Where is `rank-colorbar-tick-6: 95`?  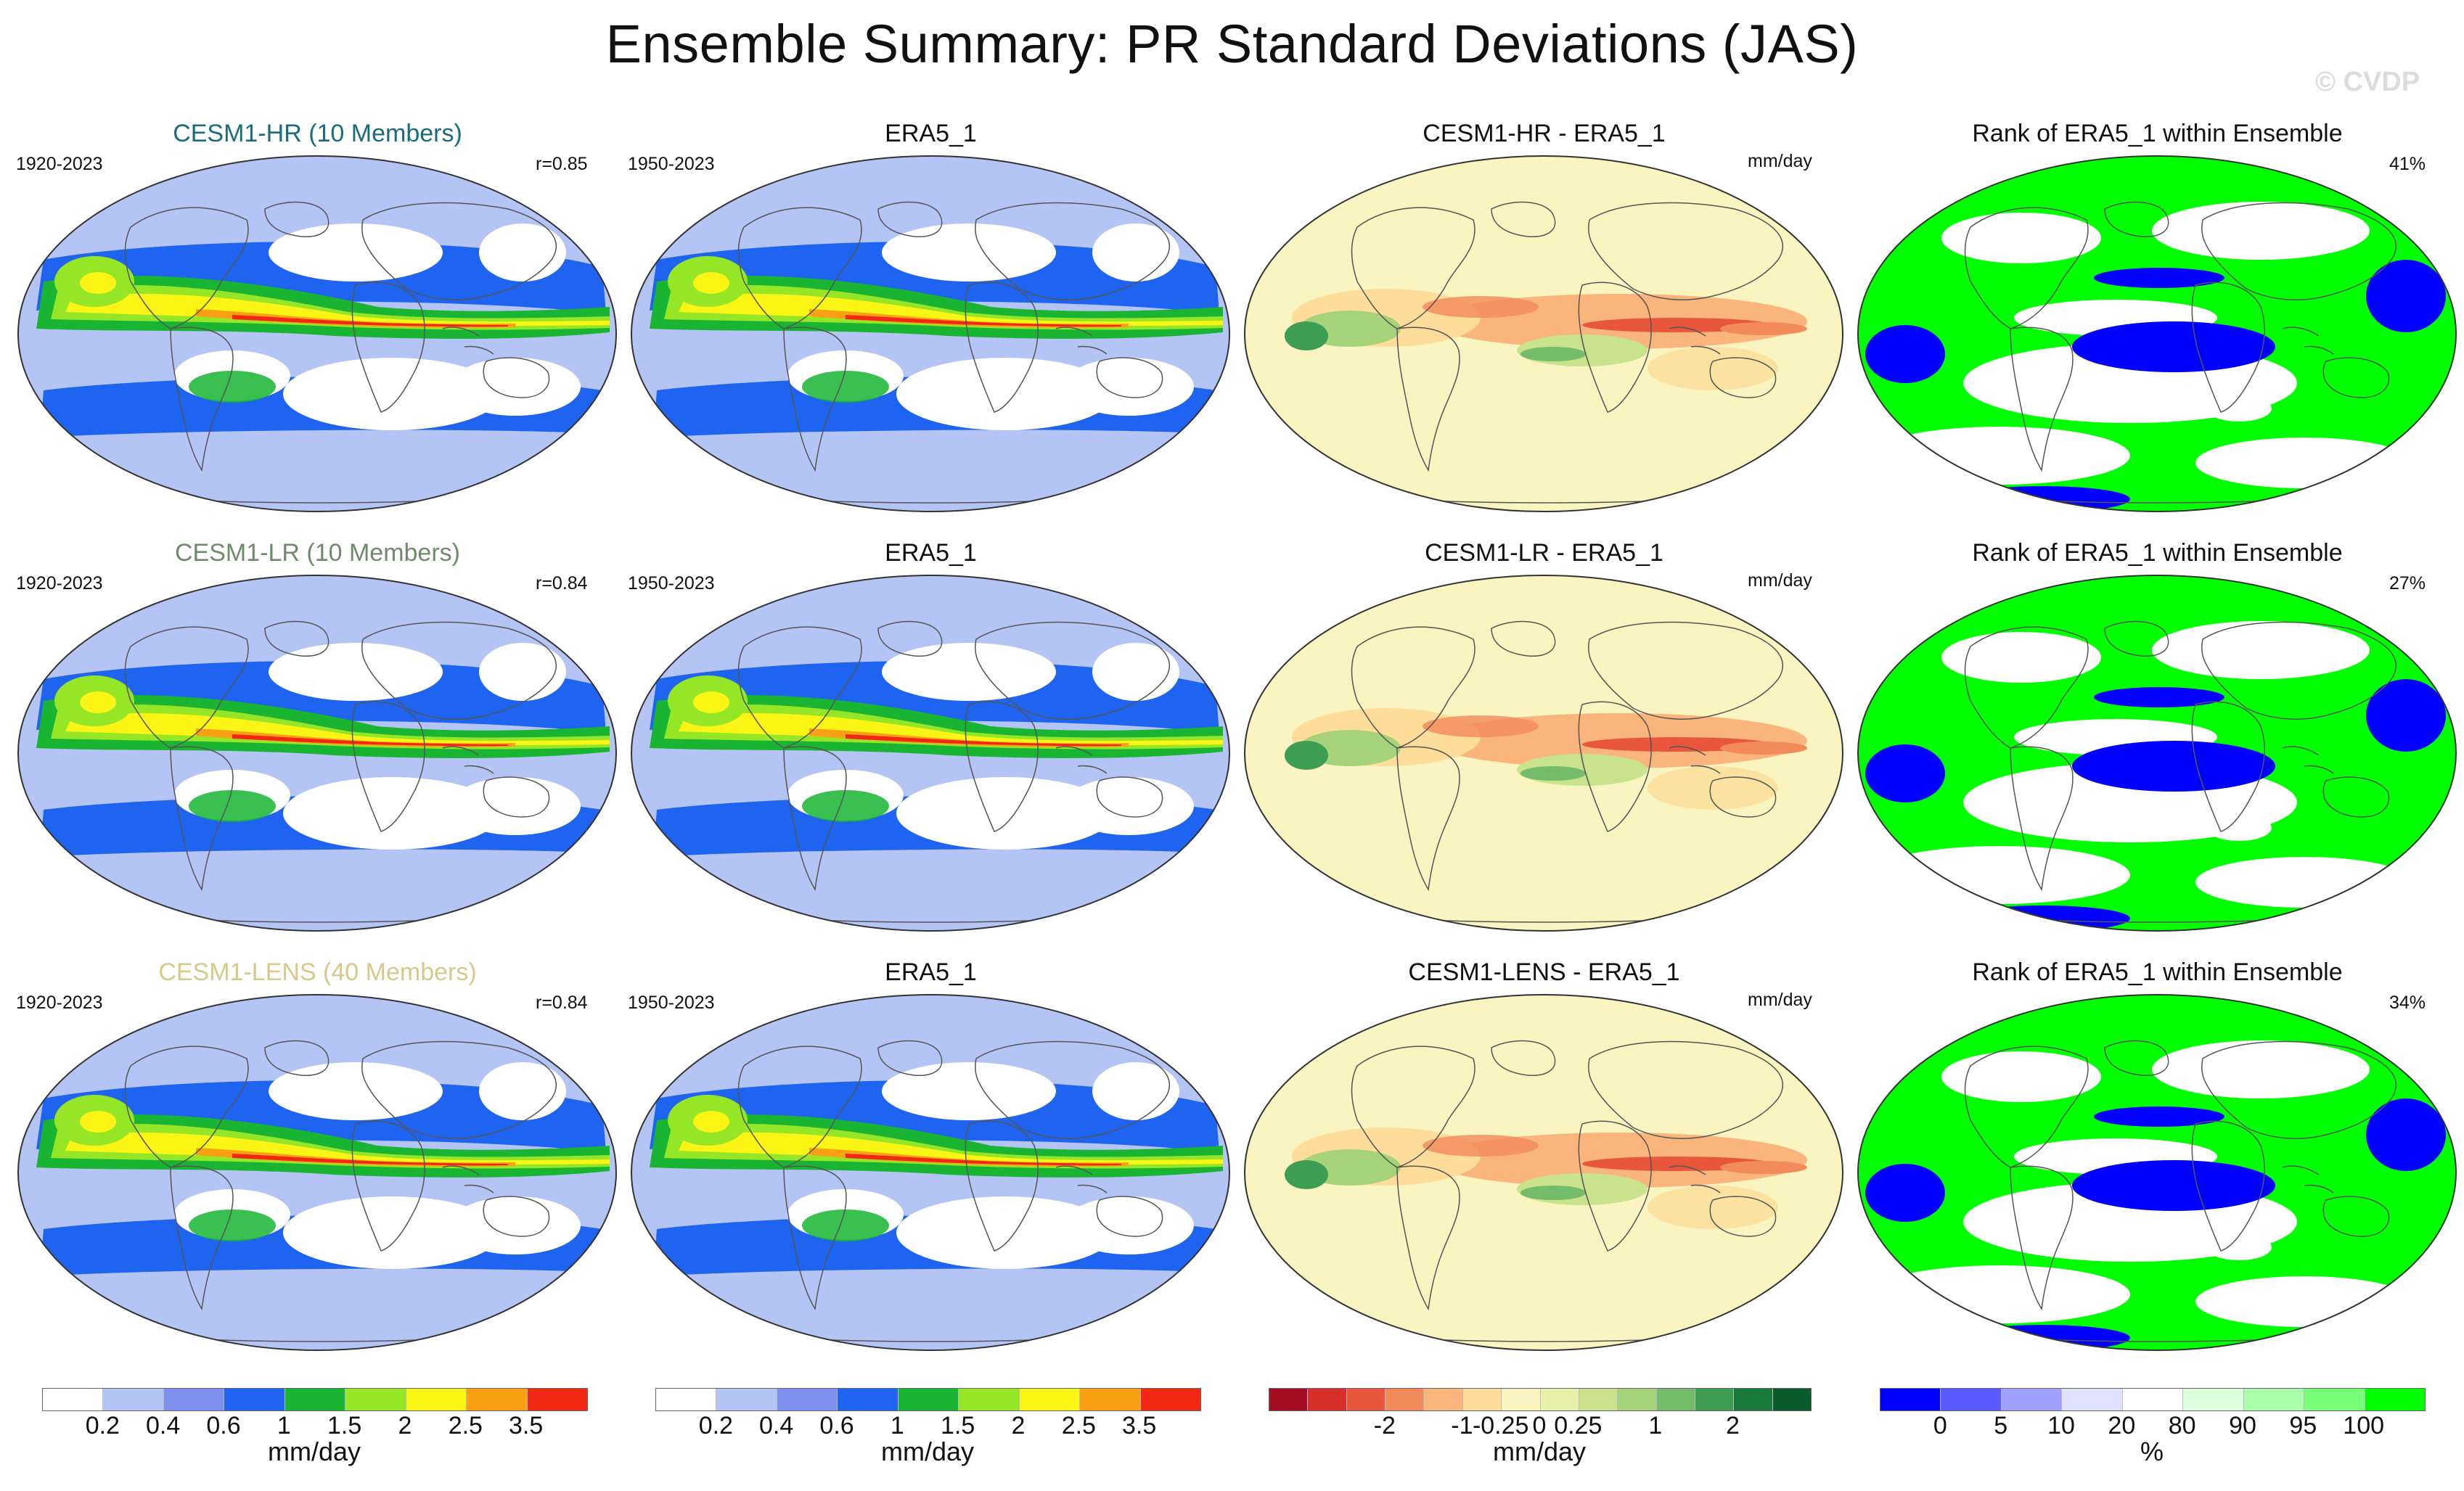 rank-colorbar-tick-6: 95 is located at coordinates (2303, 1425).